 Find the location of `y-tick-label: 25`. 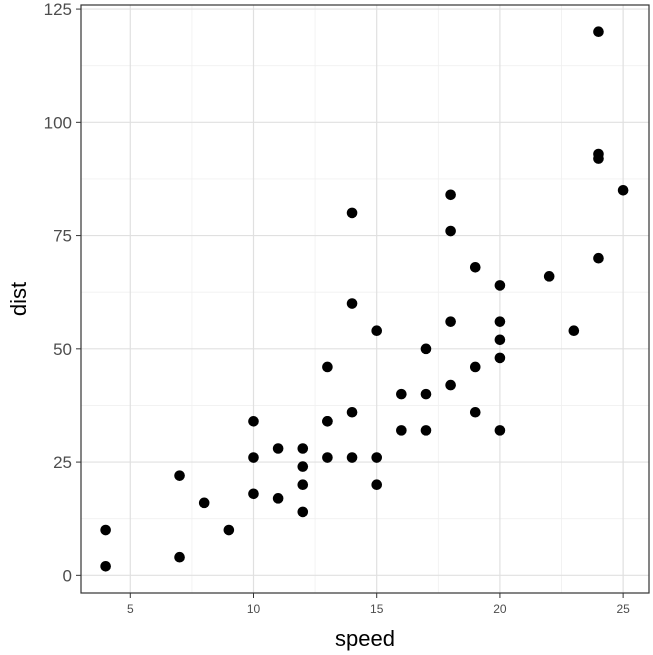

y-tick-label: 25 is located at coordinates (62, 462).